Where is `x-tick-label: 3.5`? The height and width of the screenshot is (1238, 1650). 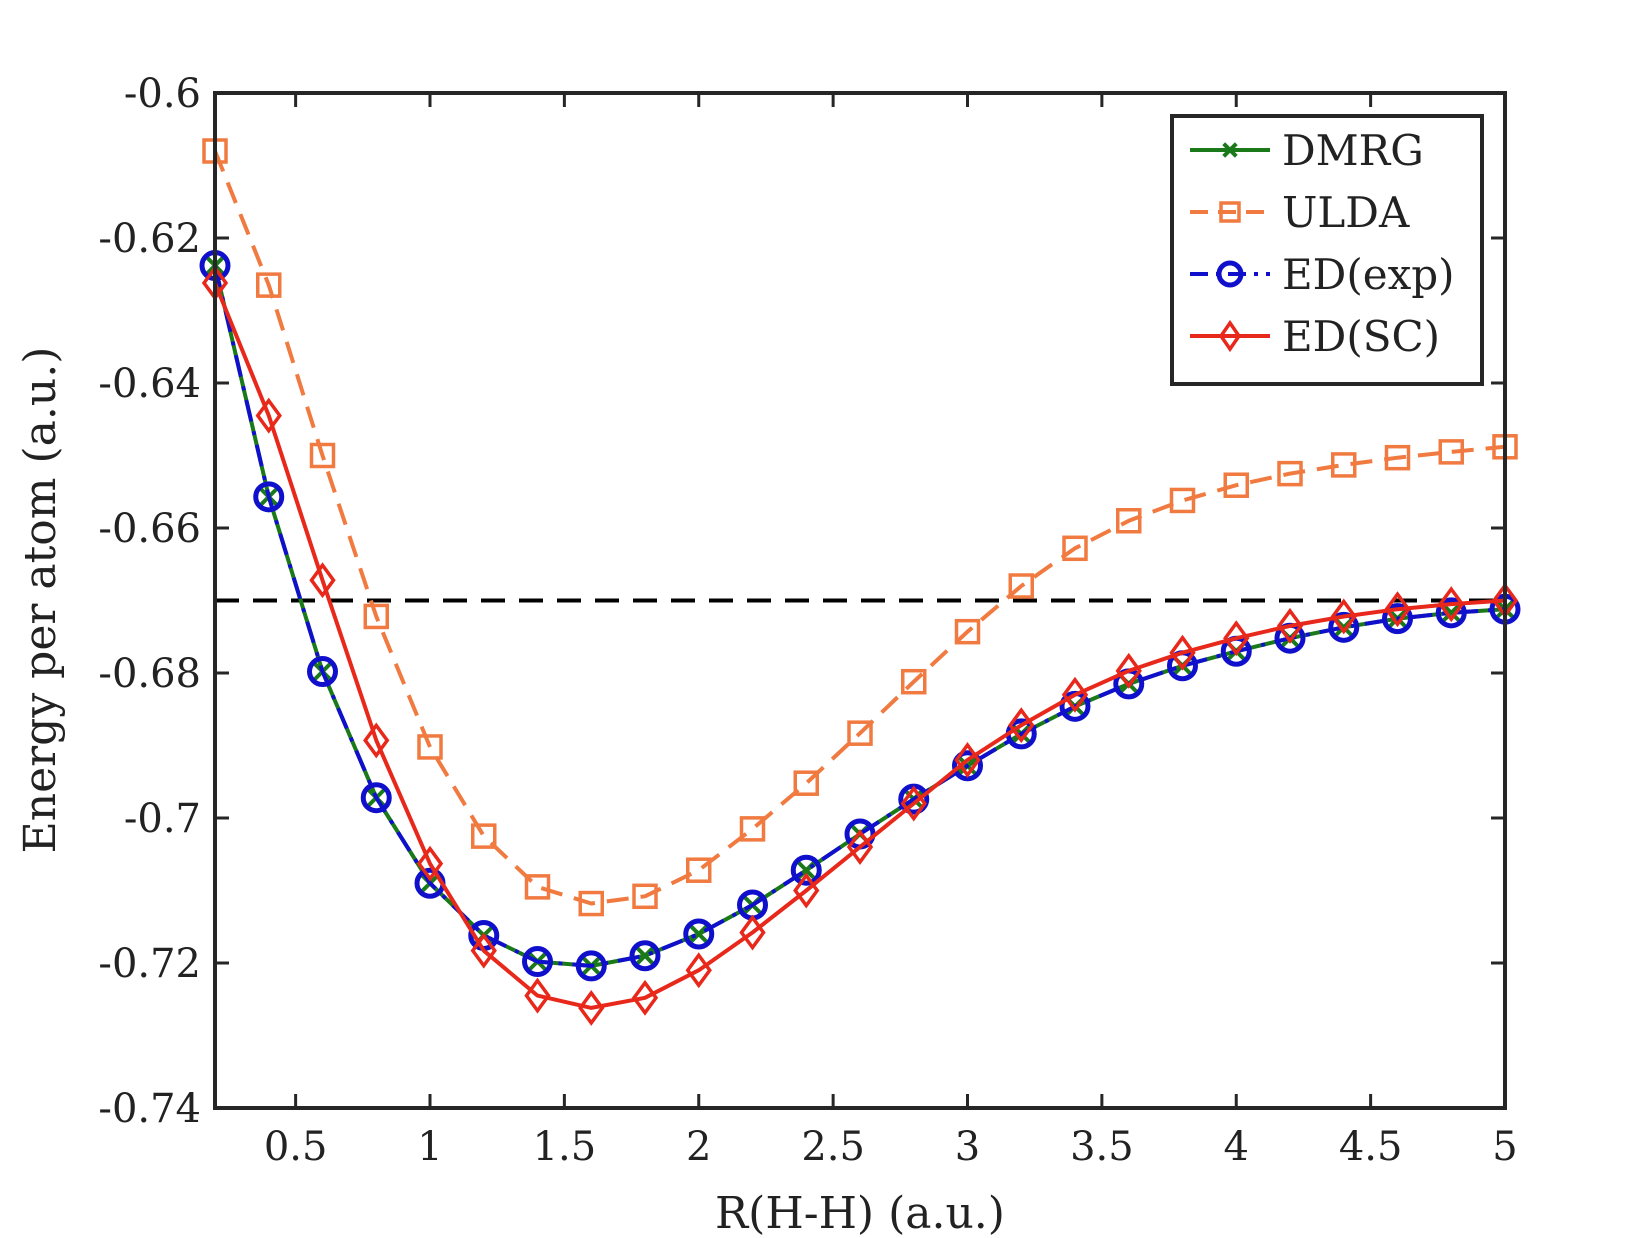
x-tick-label: 3.5 is located at coordinates (1102, 1147).